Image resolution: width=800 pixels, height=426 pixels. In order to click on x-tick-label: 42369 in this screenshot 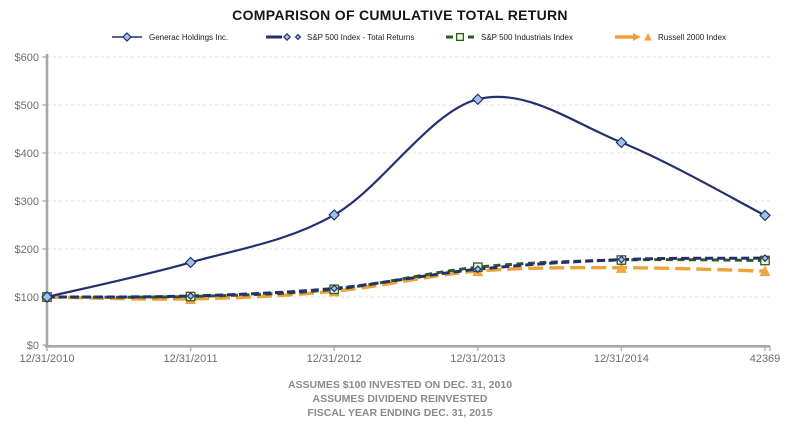, I will do `click(765, 359)`.